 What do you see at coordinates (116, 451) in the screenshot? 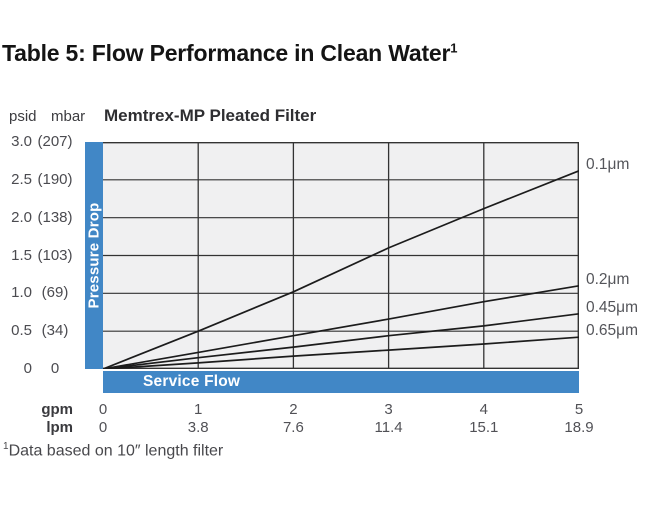
I see `footnote-text: Data based on 10″ length filter` at bounding box center [116, 451].